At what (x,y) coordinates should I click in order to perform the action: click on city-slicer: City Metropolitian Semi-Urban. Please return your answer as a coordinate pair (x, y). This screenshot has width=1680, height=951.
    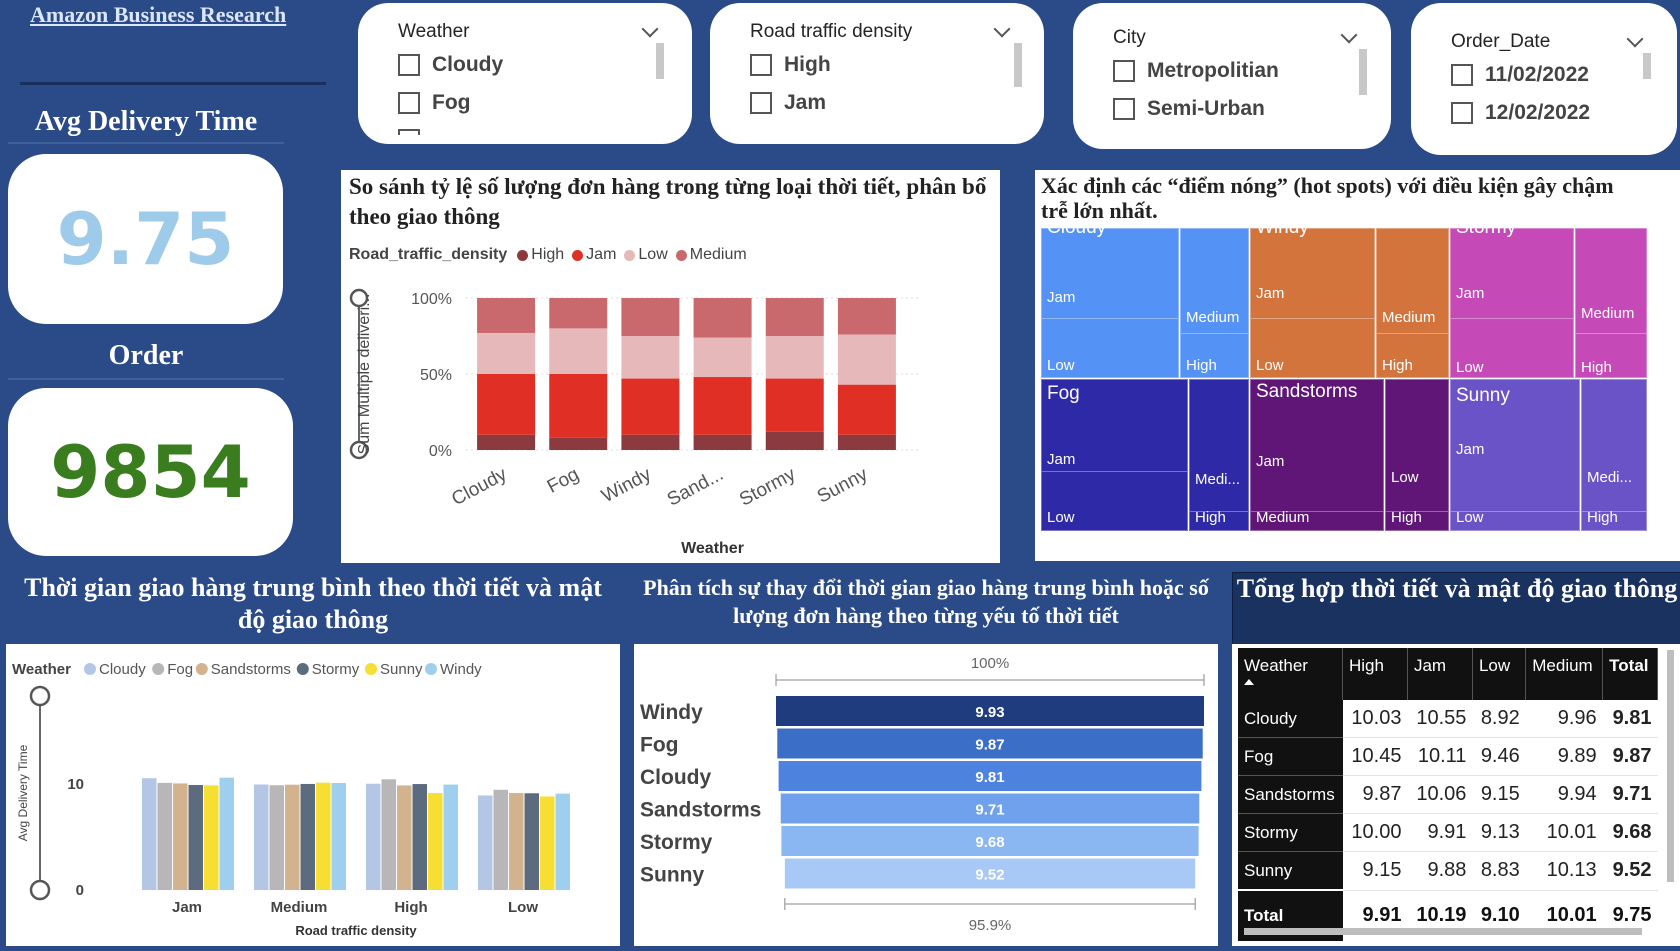
    Looking at the image, I should click on (1232, 76).